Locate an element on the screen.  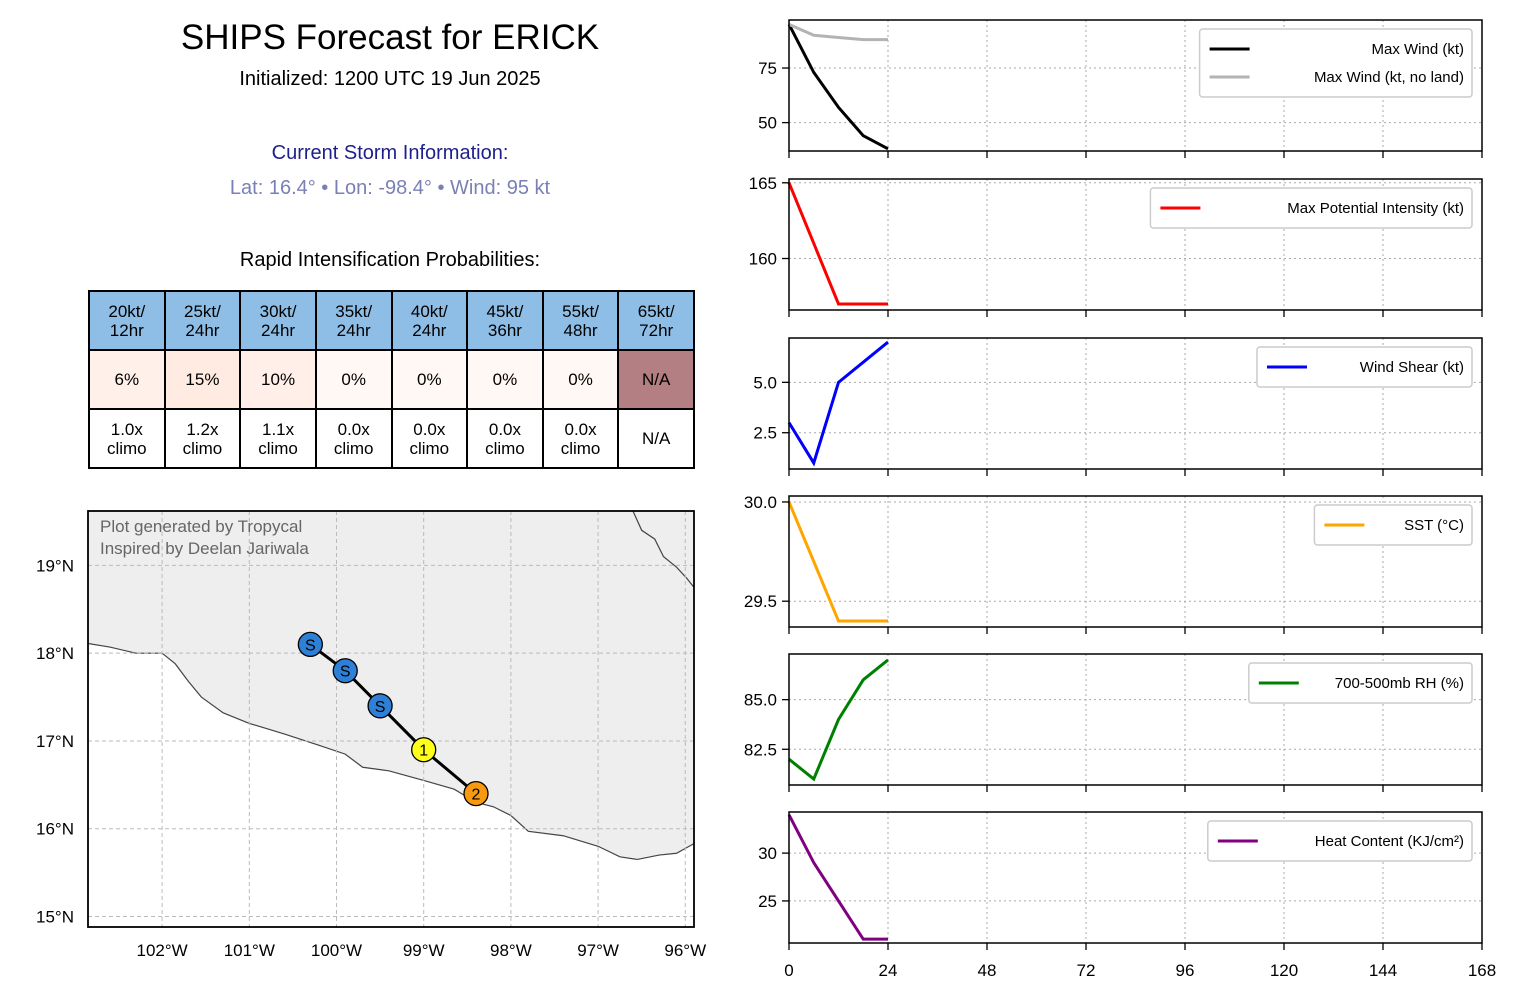
ri-cell-text: 55kt/ is located at coordinates (580, 311).